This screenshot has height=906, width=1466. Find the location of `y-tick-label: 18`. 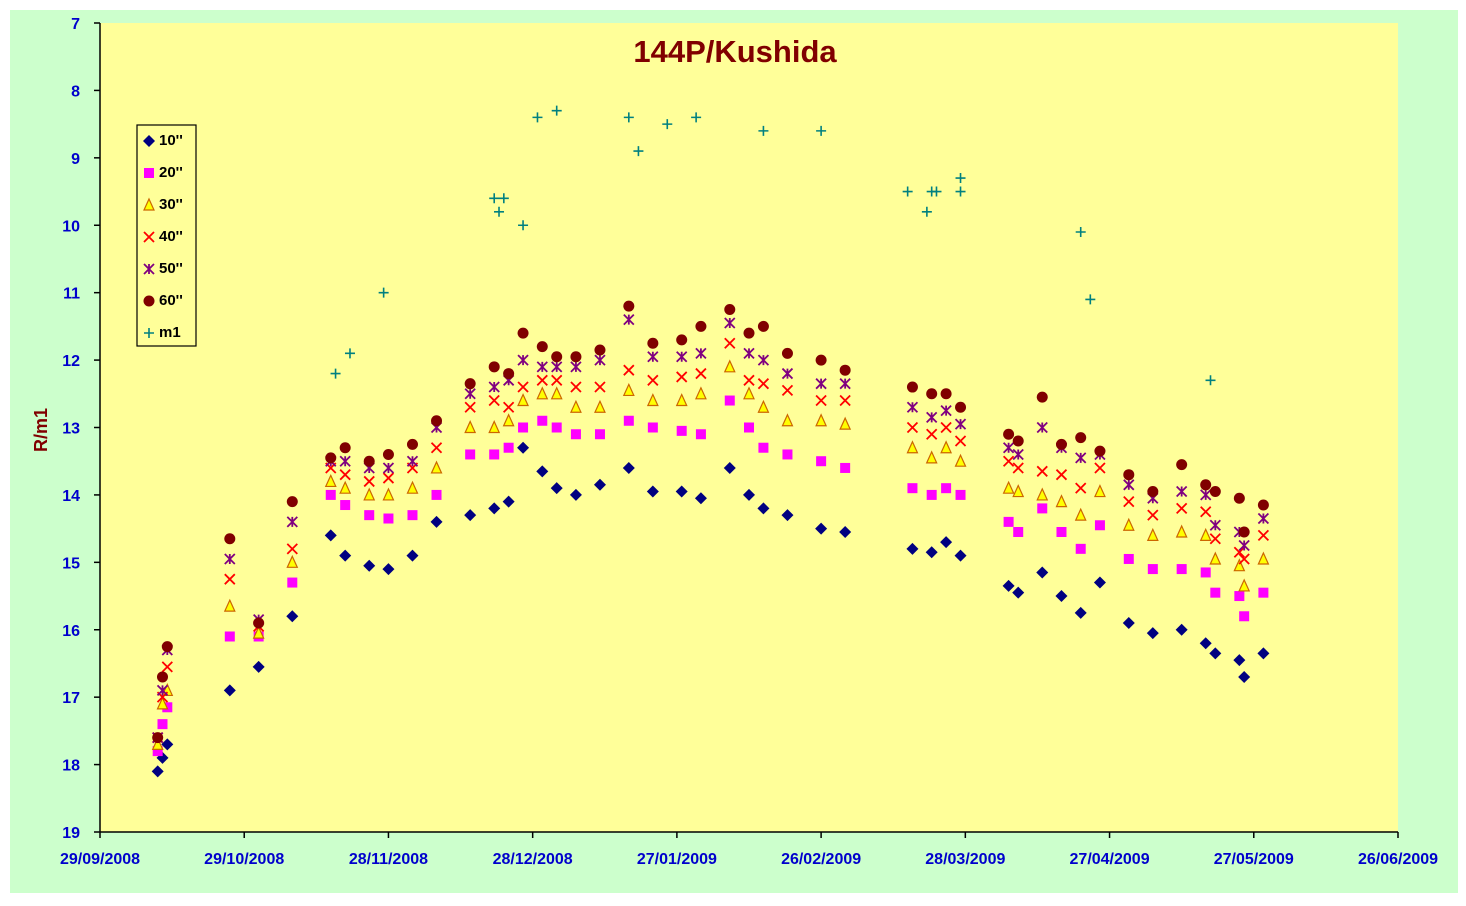

y-tick-label: 18 is located at coordinates (71, 766).